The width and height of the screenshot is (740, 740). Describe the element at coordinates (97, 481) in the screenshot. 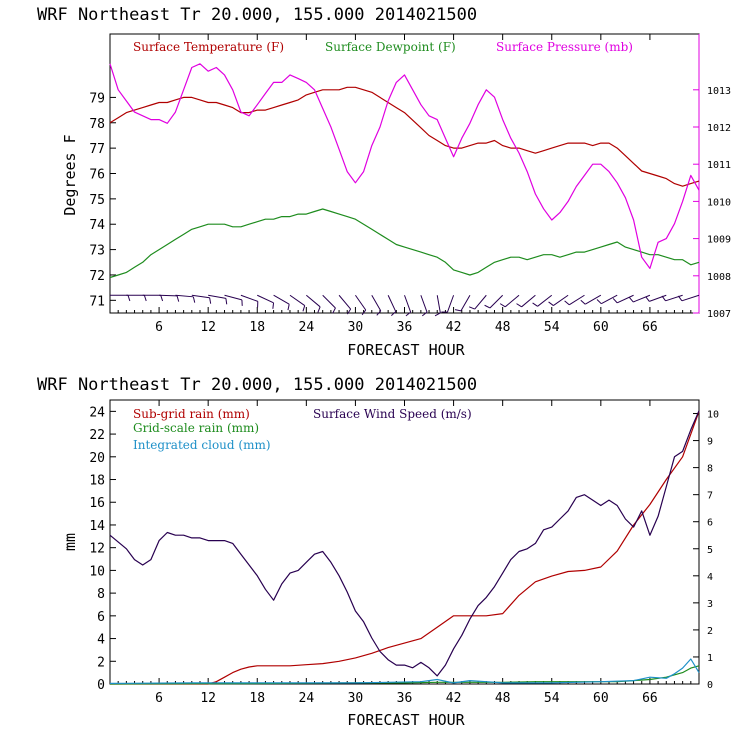

I see `y-tick-label: 18` at that location.